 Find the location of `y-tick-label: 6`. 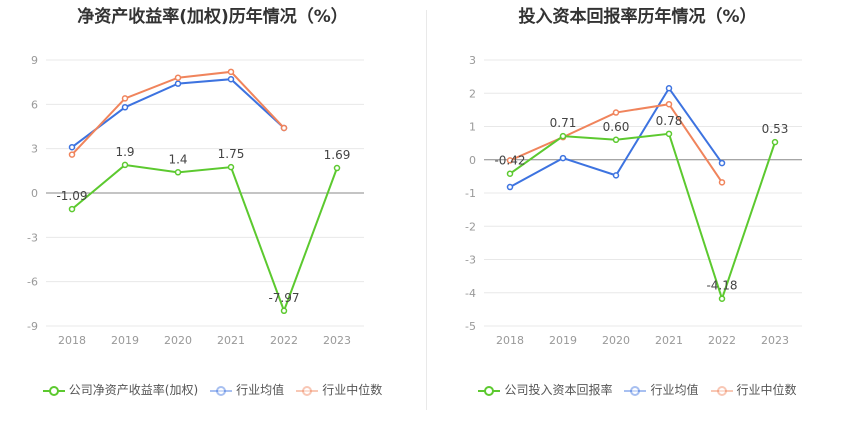

y-tick-label: 6 is located at coordinates (34, 104).